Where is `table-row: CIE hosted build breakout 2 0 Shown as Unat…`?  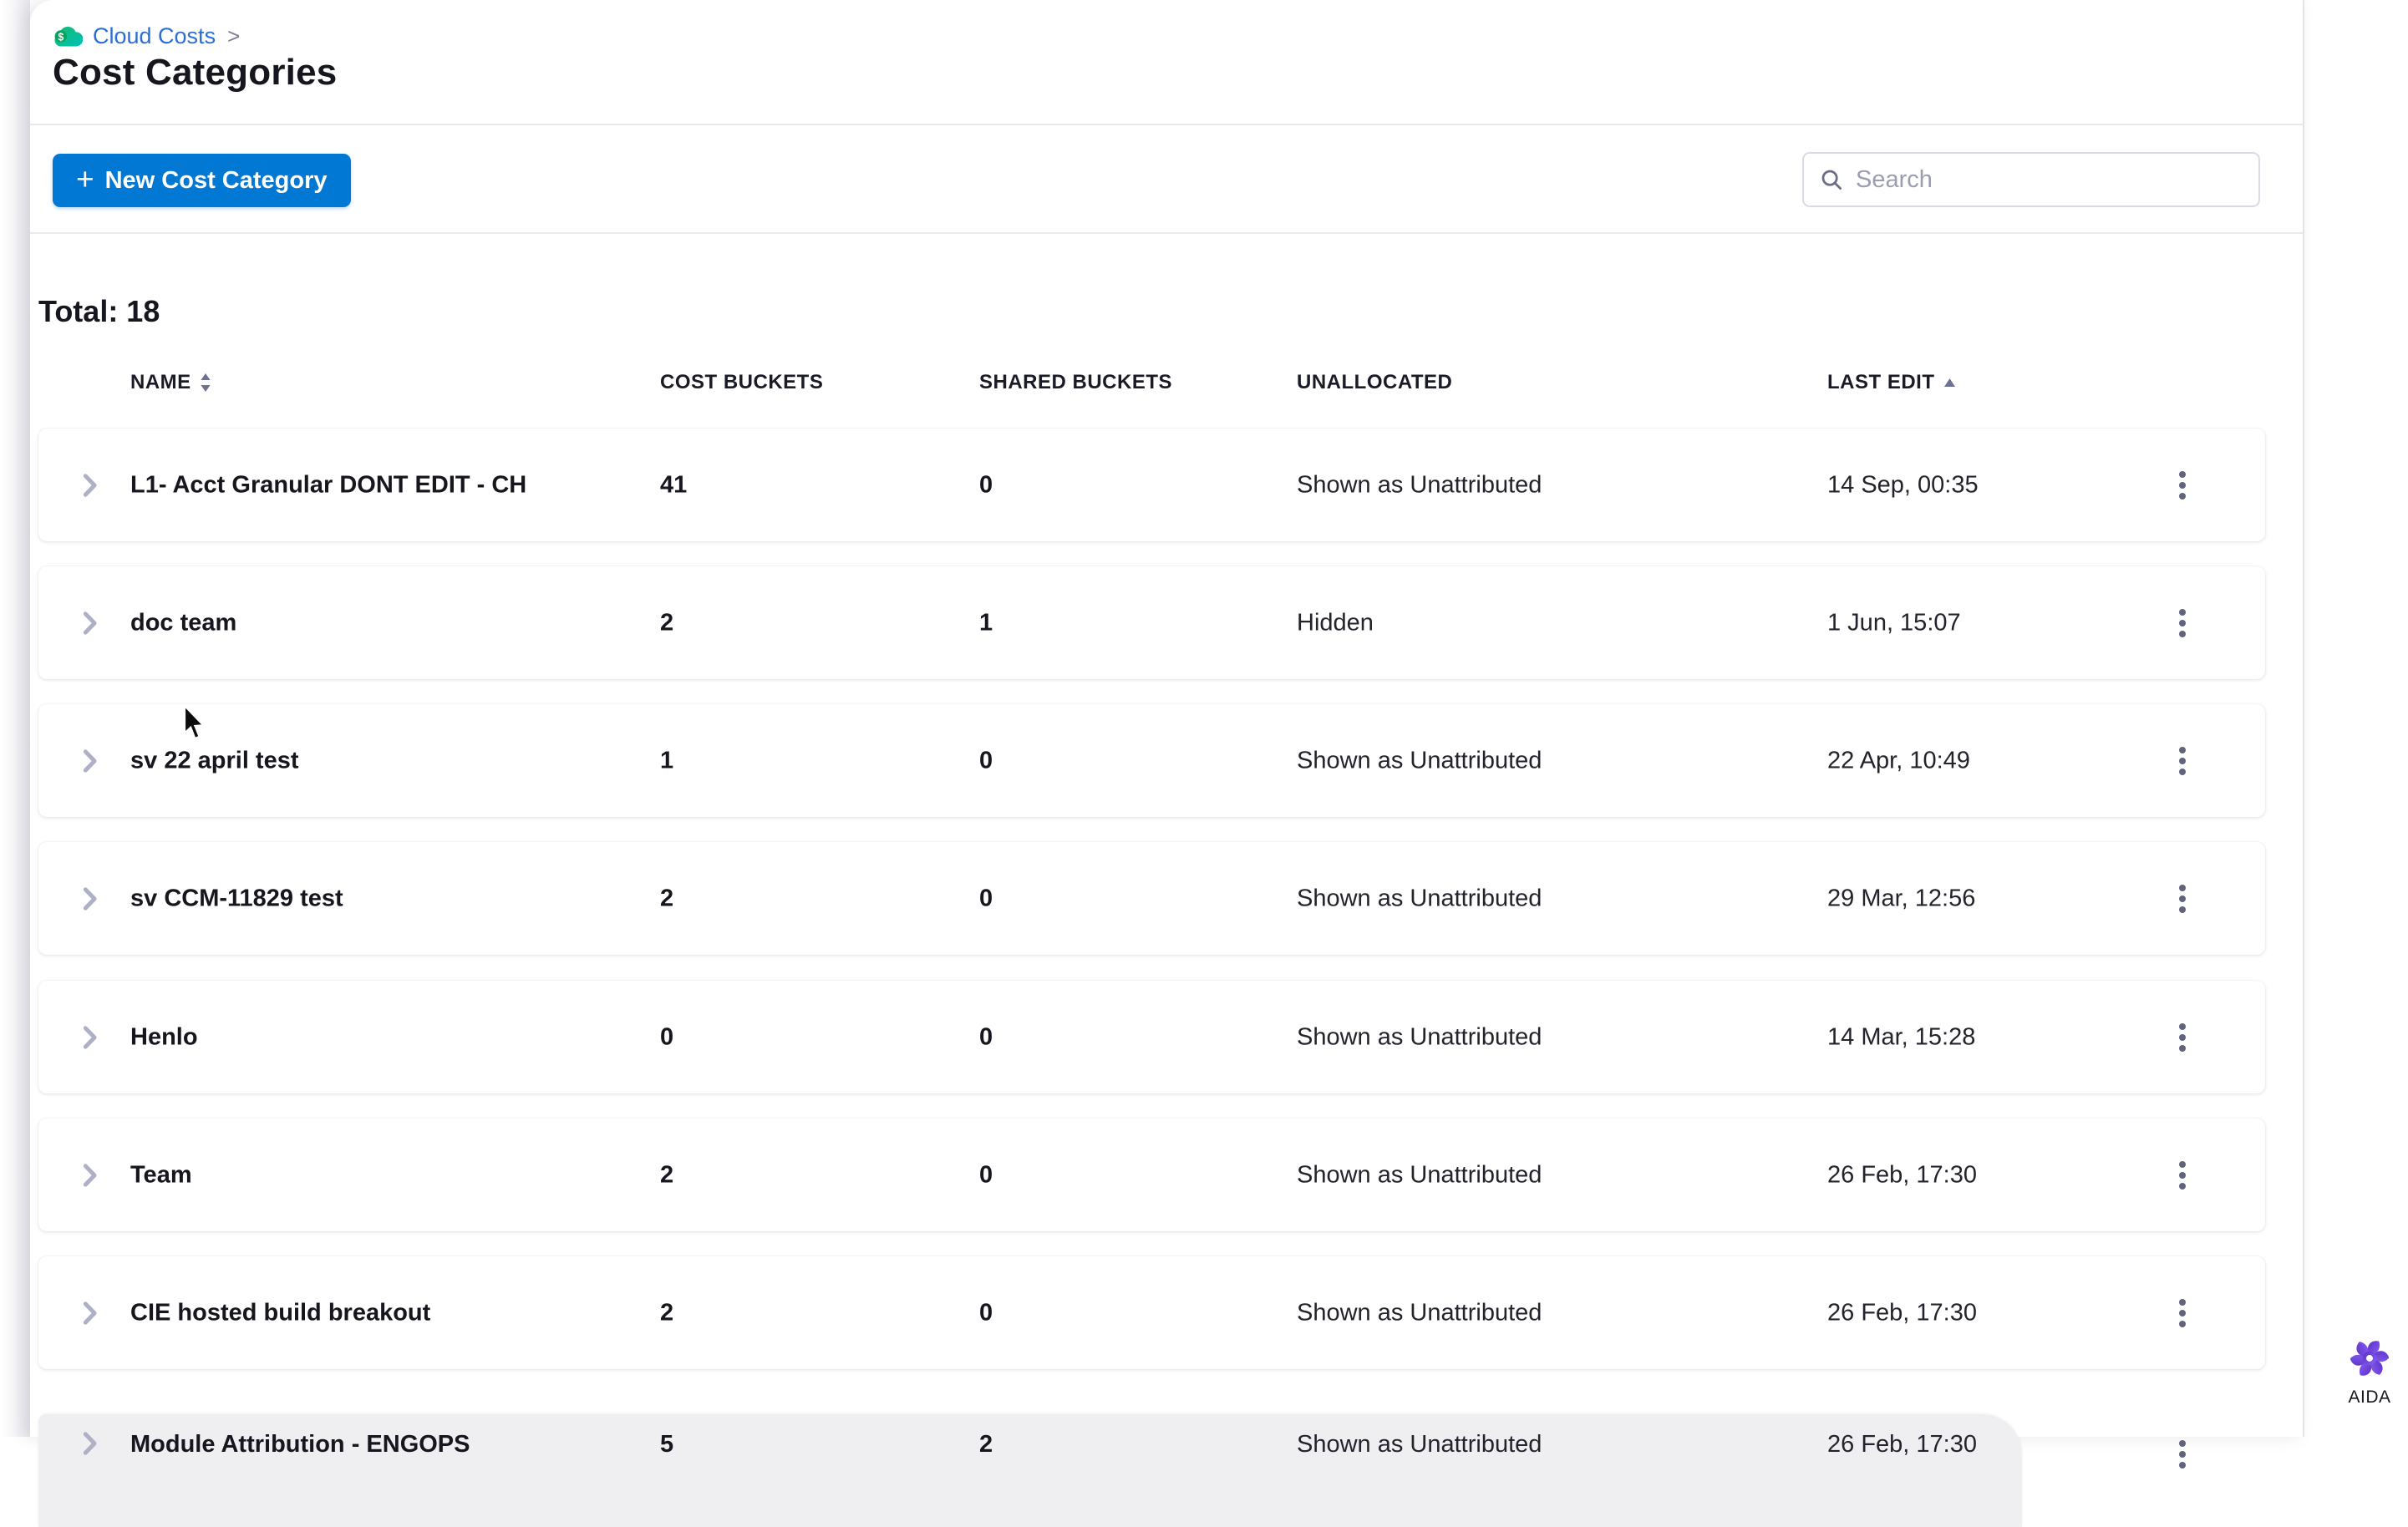
table-row: CIE hosted build breakout 2 0 Shown as Unat… is located at coordinates (1151, 1313).